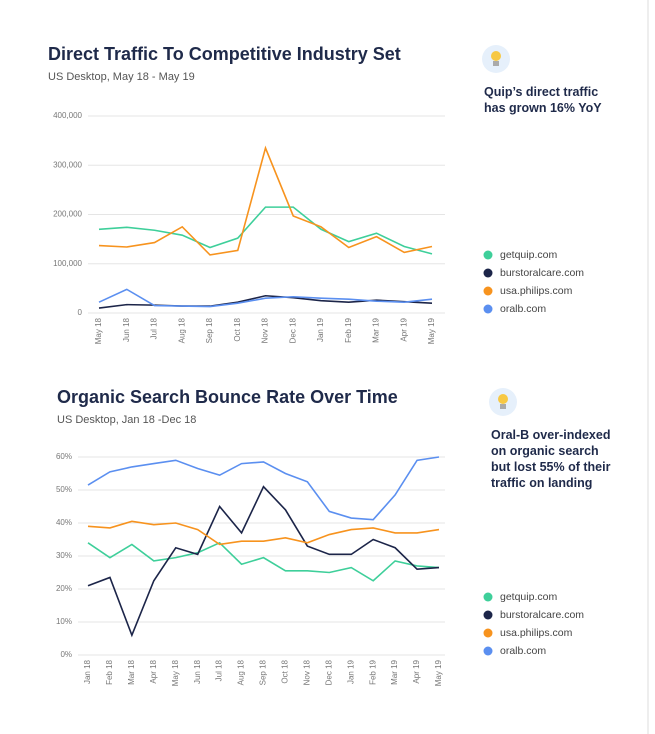 Image resolution: width=655 pixels, height=734 pixels. Describe the element at coordinates (64, 489) in the screenshot. I see `y-tick-label: 50%` at that location.